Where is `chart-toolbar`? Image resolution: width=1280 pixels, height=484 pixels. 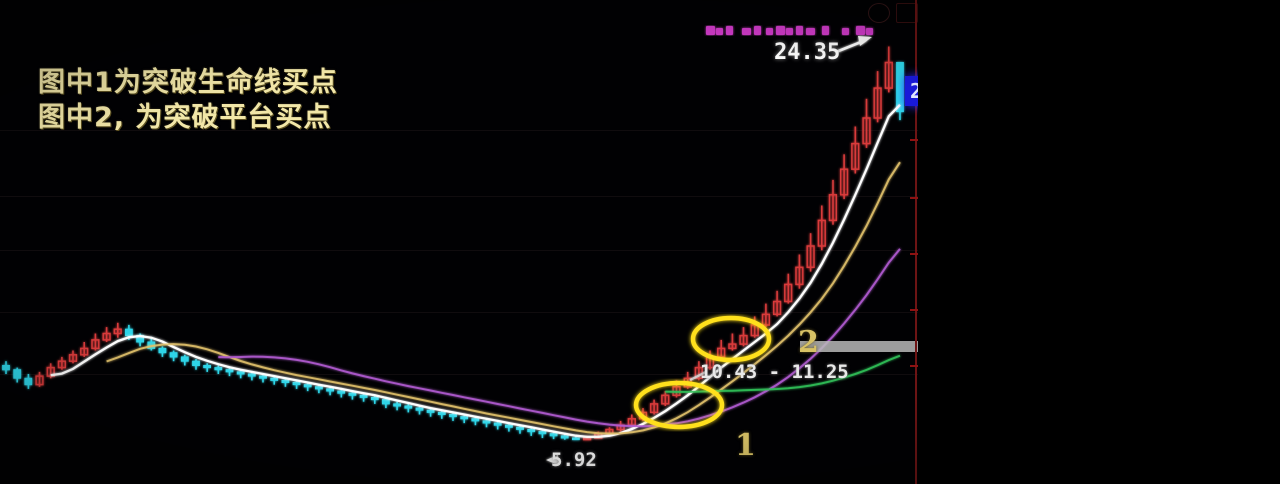 chart-toolbar is located at coordinates (893, 13).